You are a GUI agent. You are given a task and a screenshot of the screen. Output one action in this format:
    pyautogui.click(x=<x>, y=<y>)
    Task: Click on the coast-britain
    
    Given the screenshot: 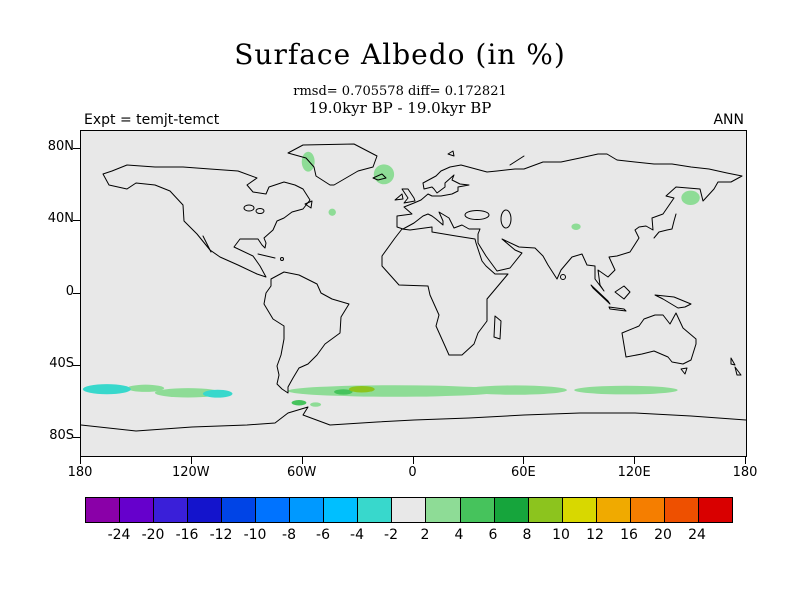 What is the action you would take?
    pyautogui.click(x=408, y=196)
    